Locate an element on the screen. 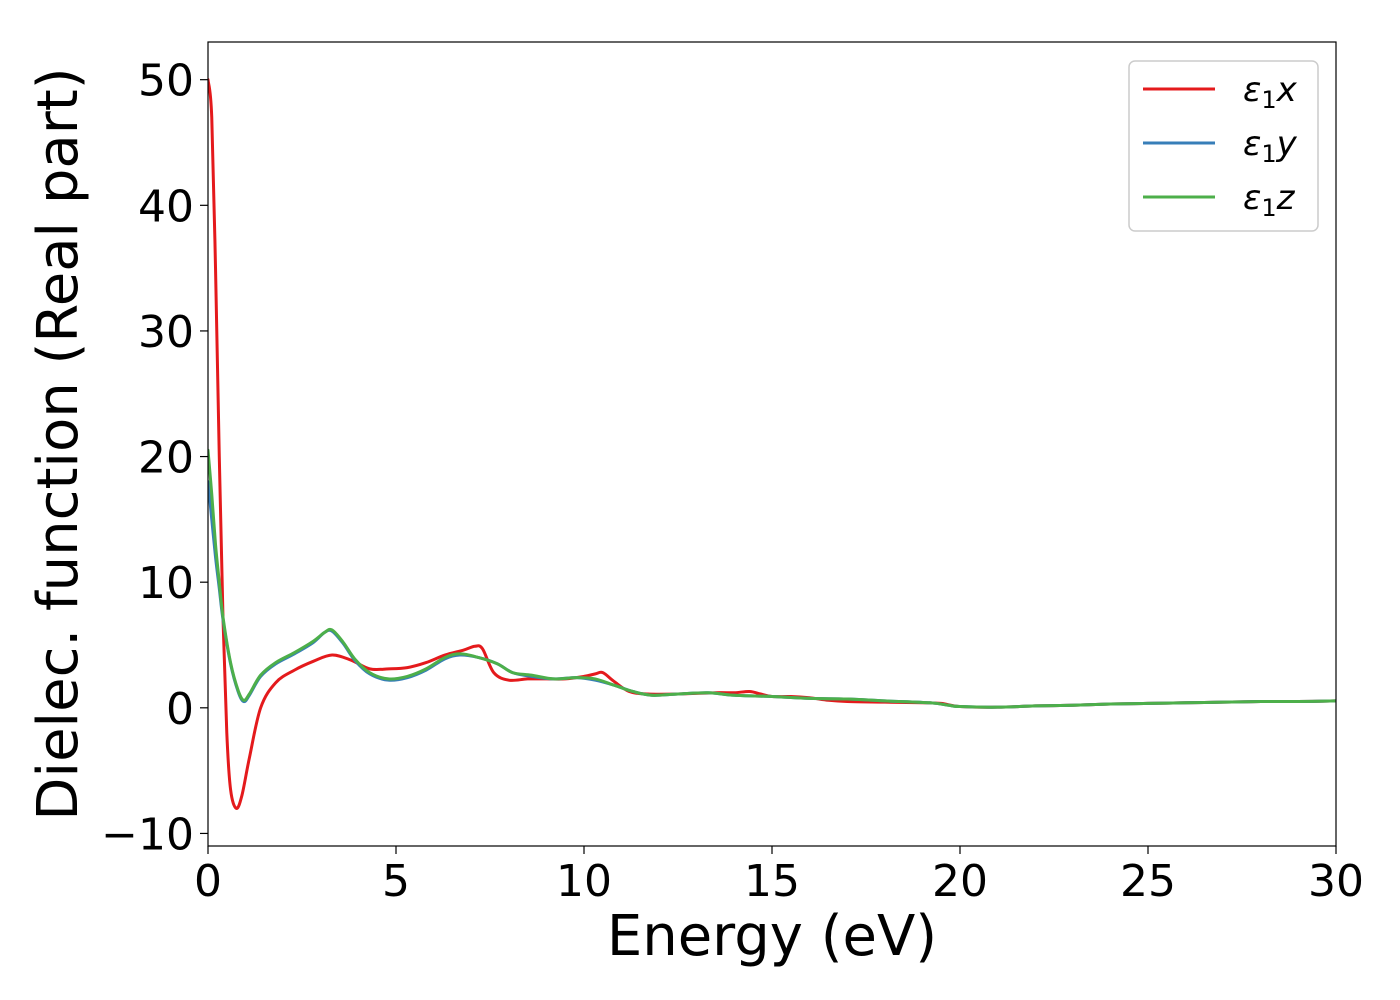 The width and height of the screenshot is (1400, 1000). x-axis-ticks: 0 5 10 15 20 25 30 is located at coordinates (779, 876).